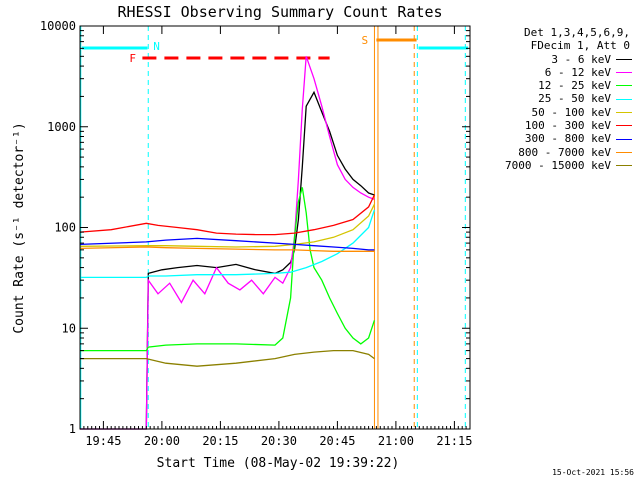 The height and width of the screenshot is (480, 640). What do you see at coordinates (278, 463) in the screenshot?
I see `x-axis-label: Start Time (08-May-02 19:39:22)` at bounding box center [278, 463].